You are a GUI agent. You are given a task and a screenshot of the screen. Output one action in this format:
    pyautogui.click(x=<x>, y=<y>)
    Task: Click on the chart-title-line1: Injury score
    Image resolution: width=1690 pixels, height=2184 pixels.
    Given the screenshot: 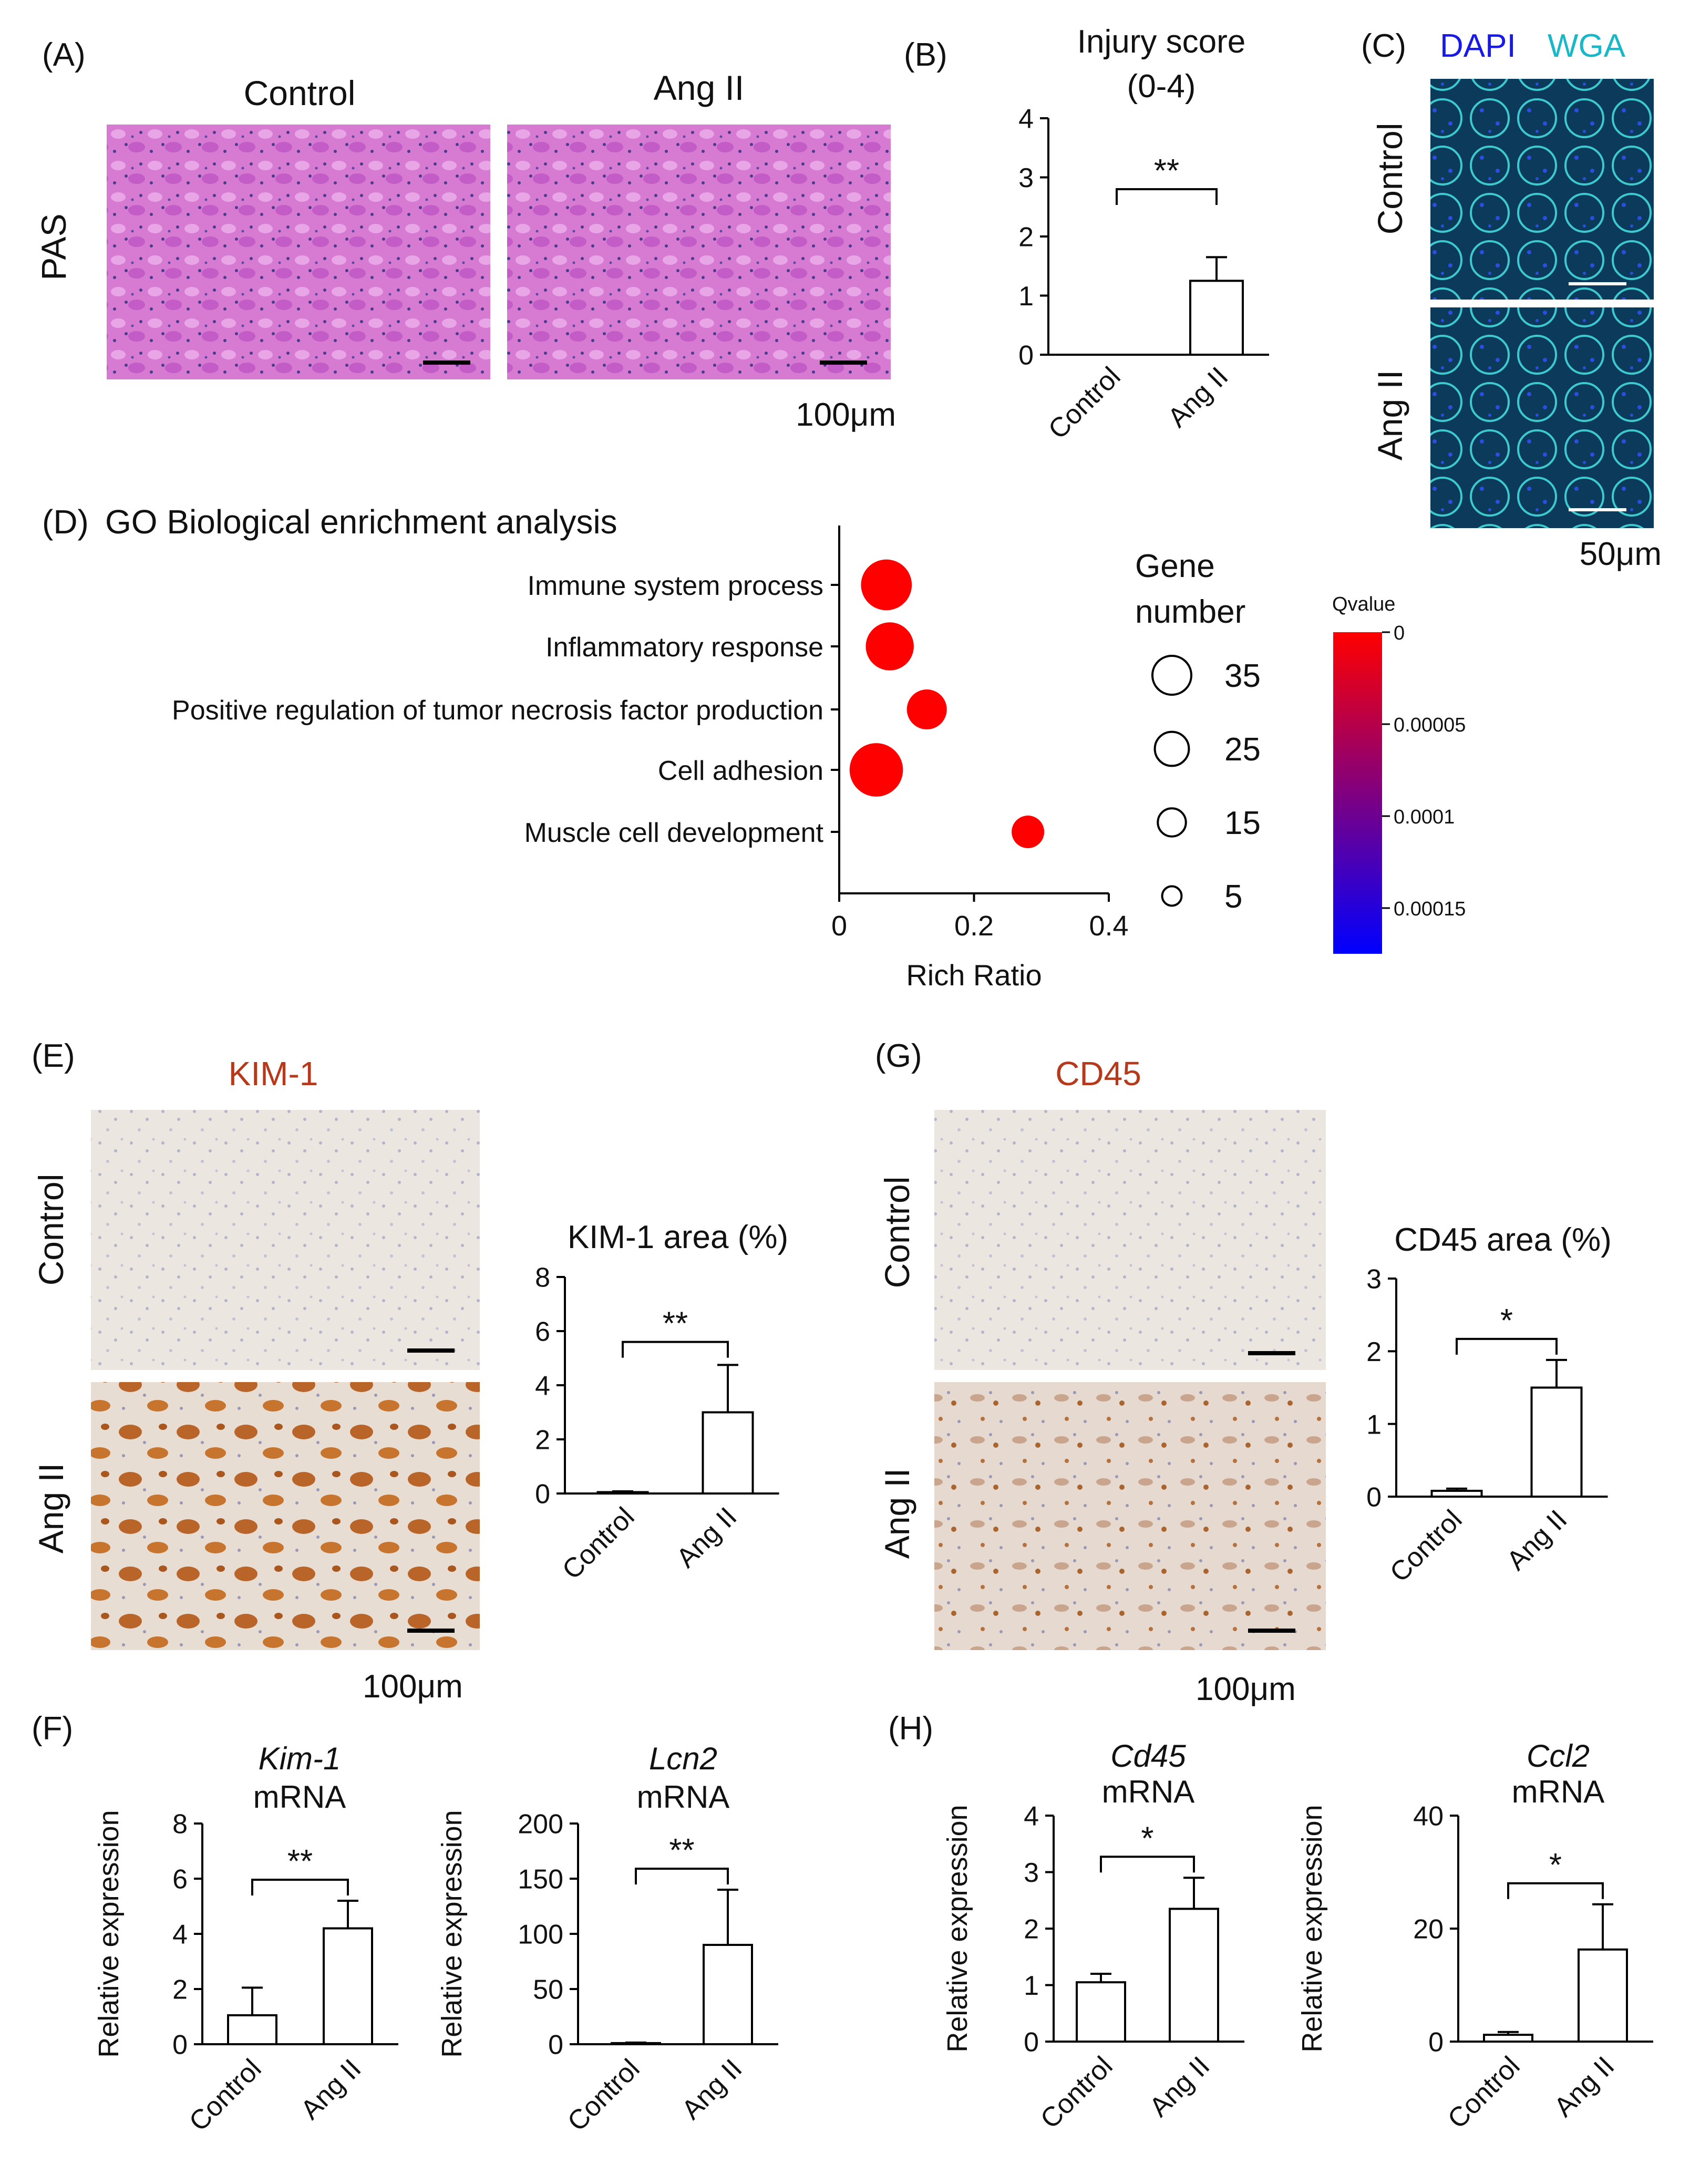 What is the action you would take?
    pyautogui.click(x=1161, y=42)
    